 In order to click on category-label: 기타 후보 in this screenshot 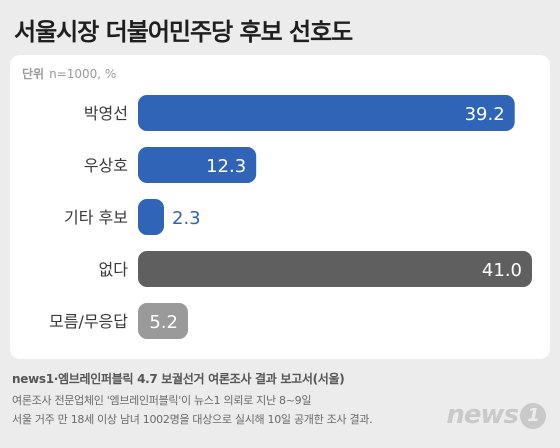, I will do `click(96, 217)`.